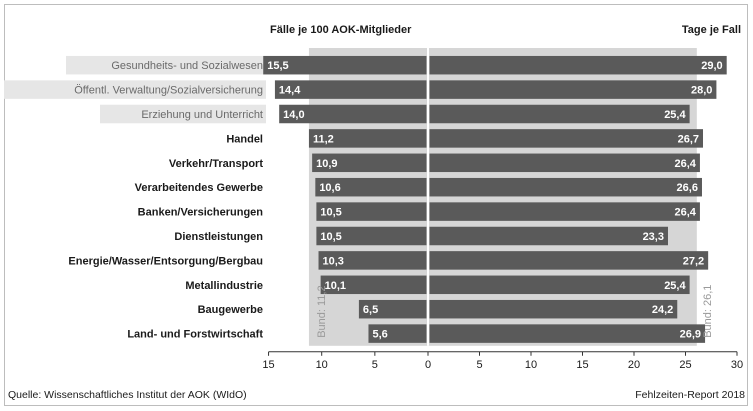 This screenshot has width=753, height=411. I want to click on right-bar-value-label: 27,2, so click(693, 261).